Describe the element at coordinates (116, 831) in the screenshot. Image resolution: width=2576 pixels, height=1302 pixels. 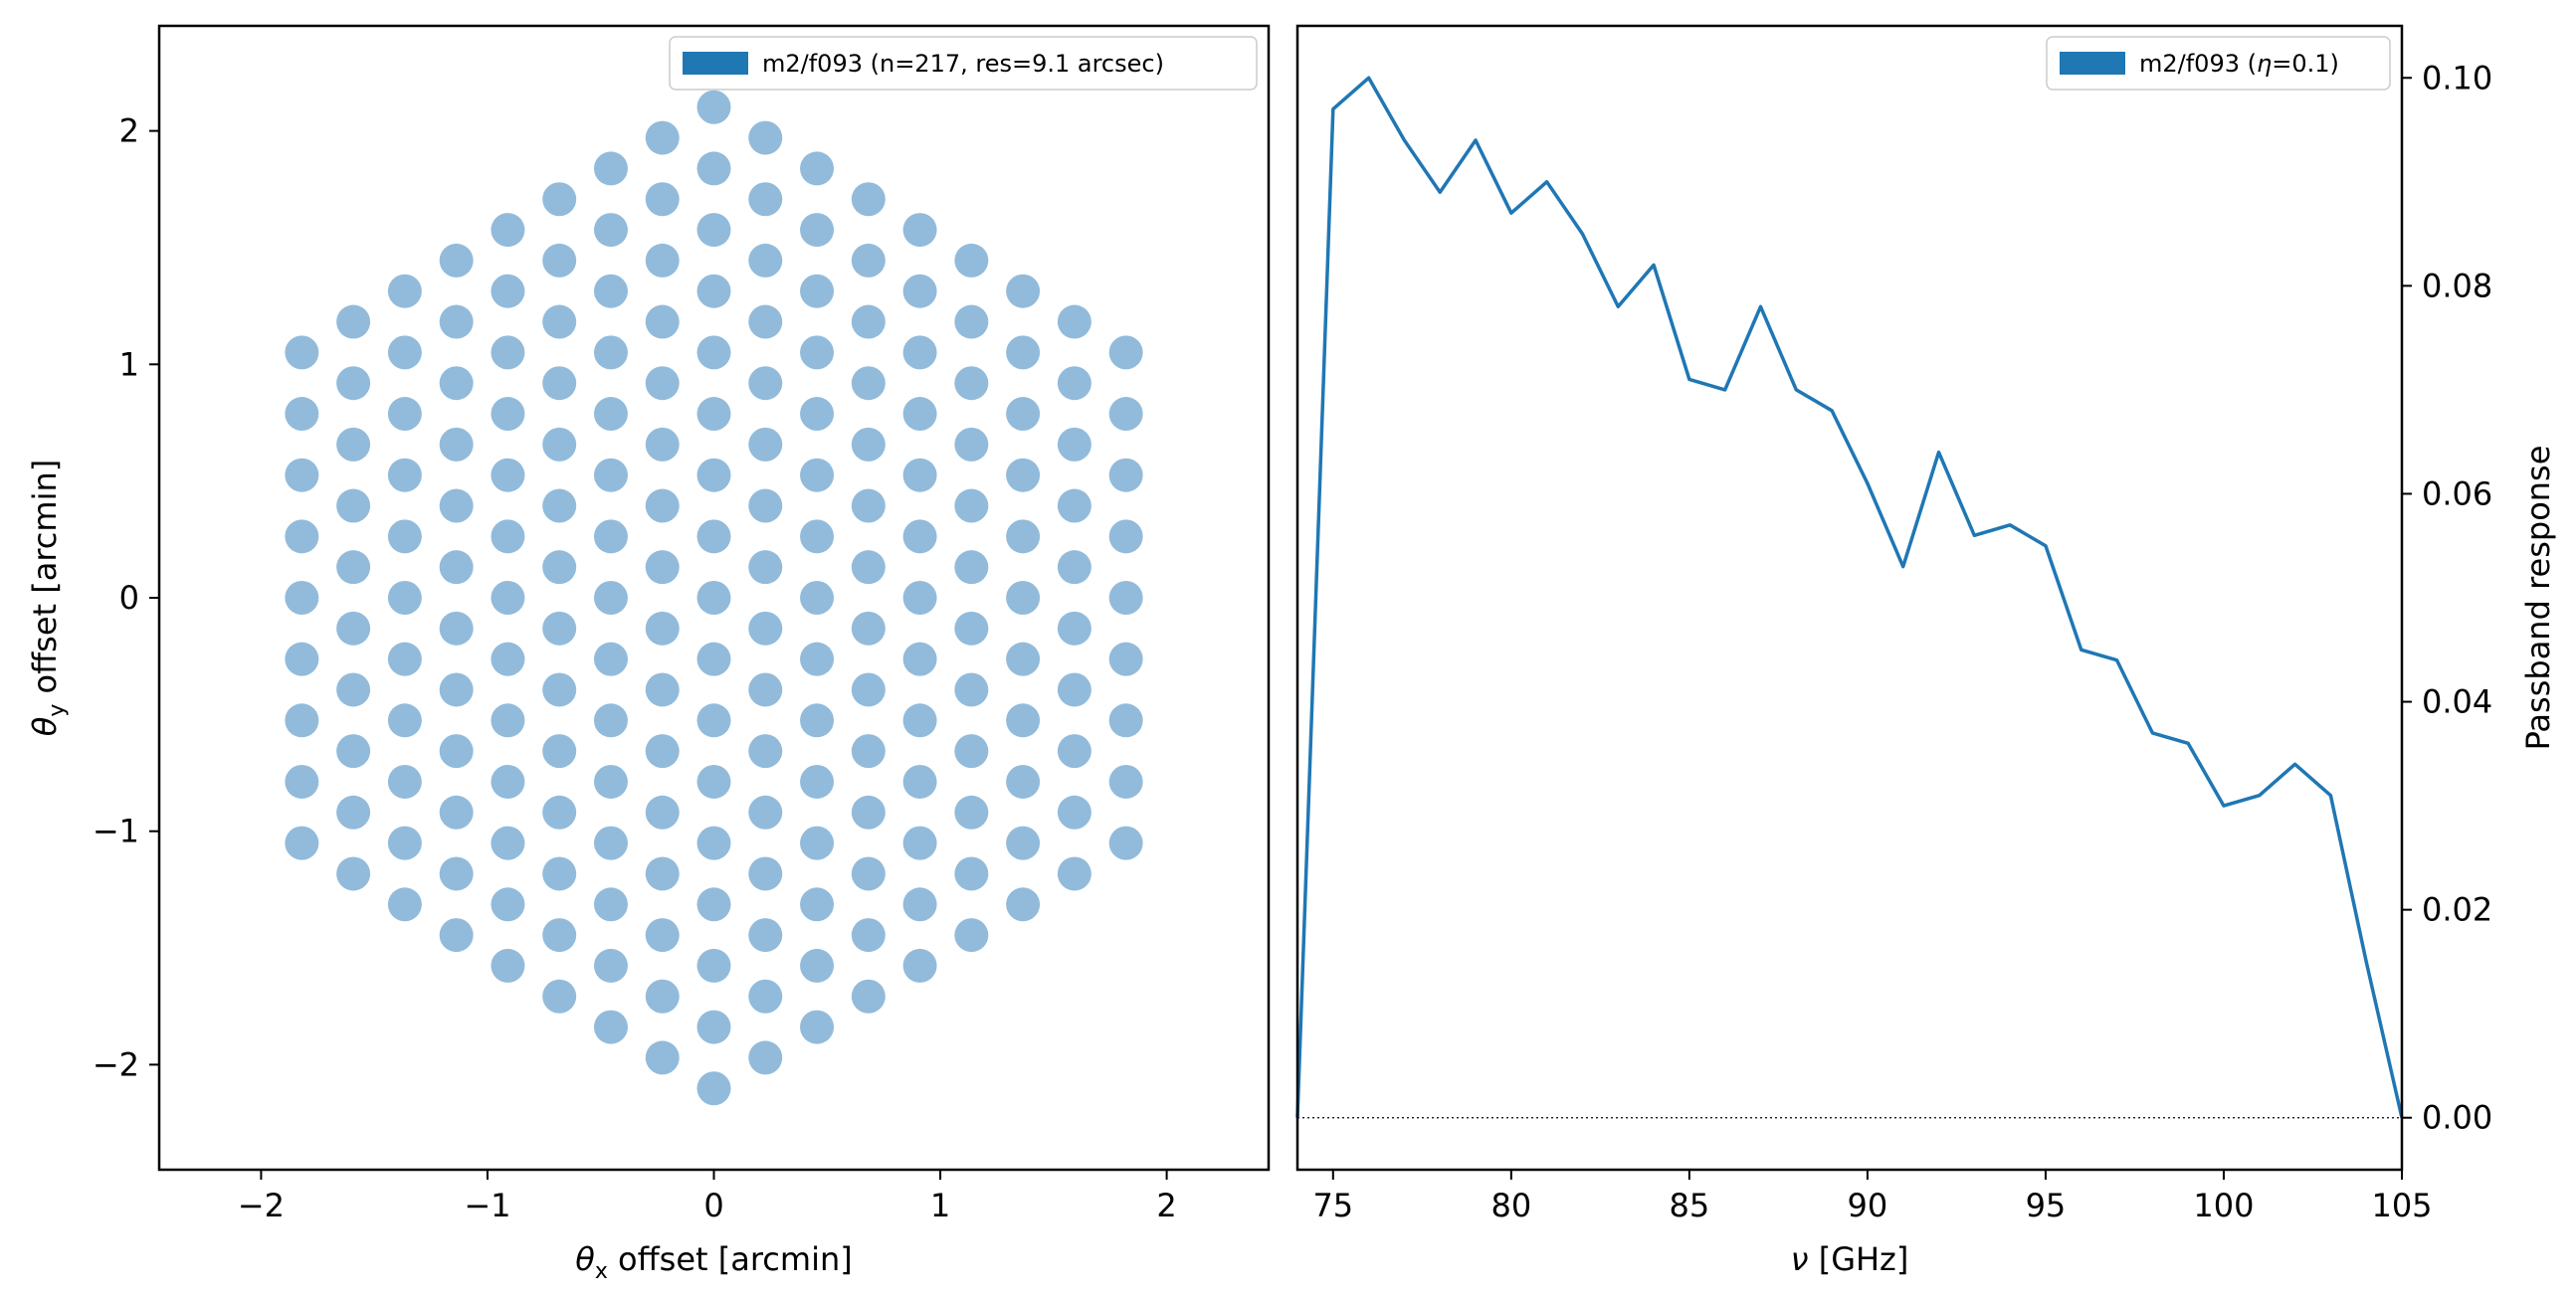
I see `y-tick-label: −1` at that location.